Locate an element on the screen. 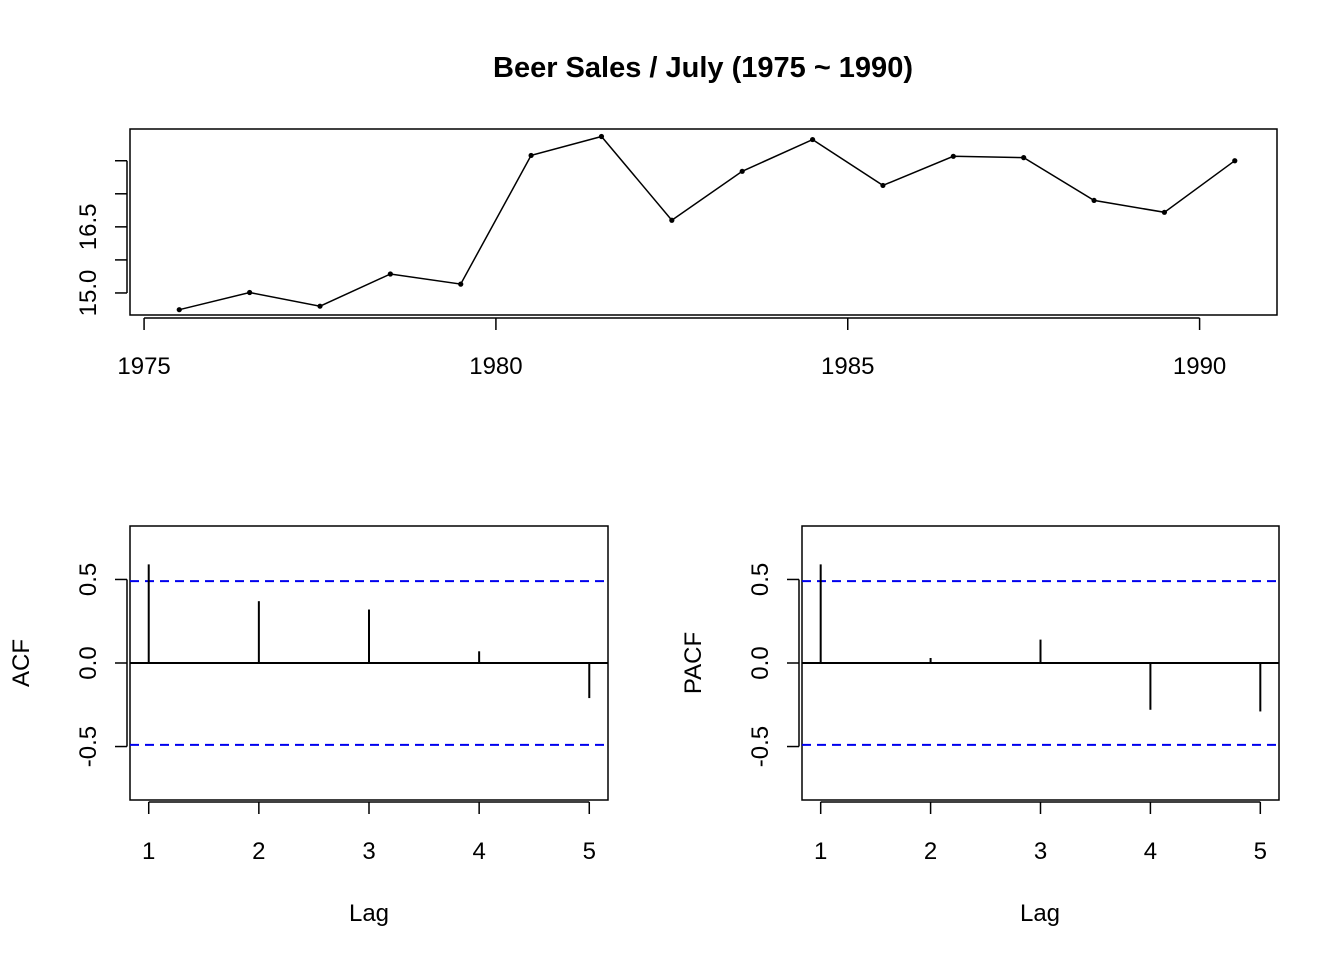 The width and height of the screenshot is (1344, 960). pacf-x-tick-label: 1 is located at coordinates (820, 851).